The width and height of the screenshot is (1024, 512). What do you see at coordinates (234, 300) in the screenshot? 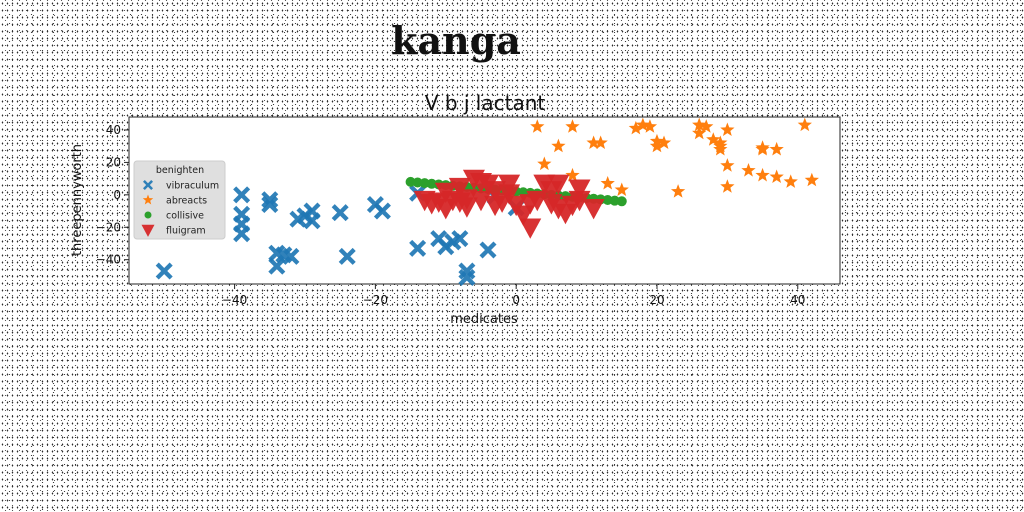
I see `x-tick-label: −40` at bounding box center [234, 300].